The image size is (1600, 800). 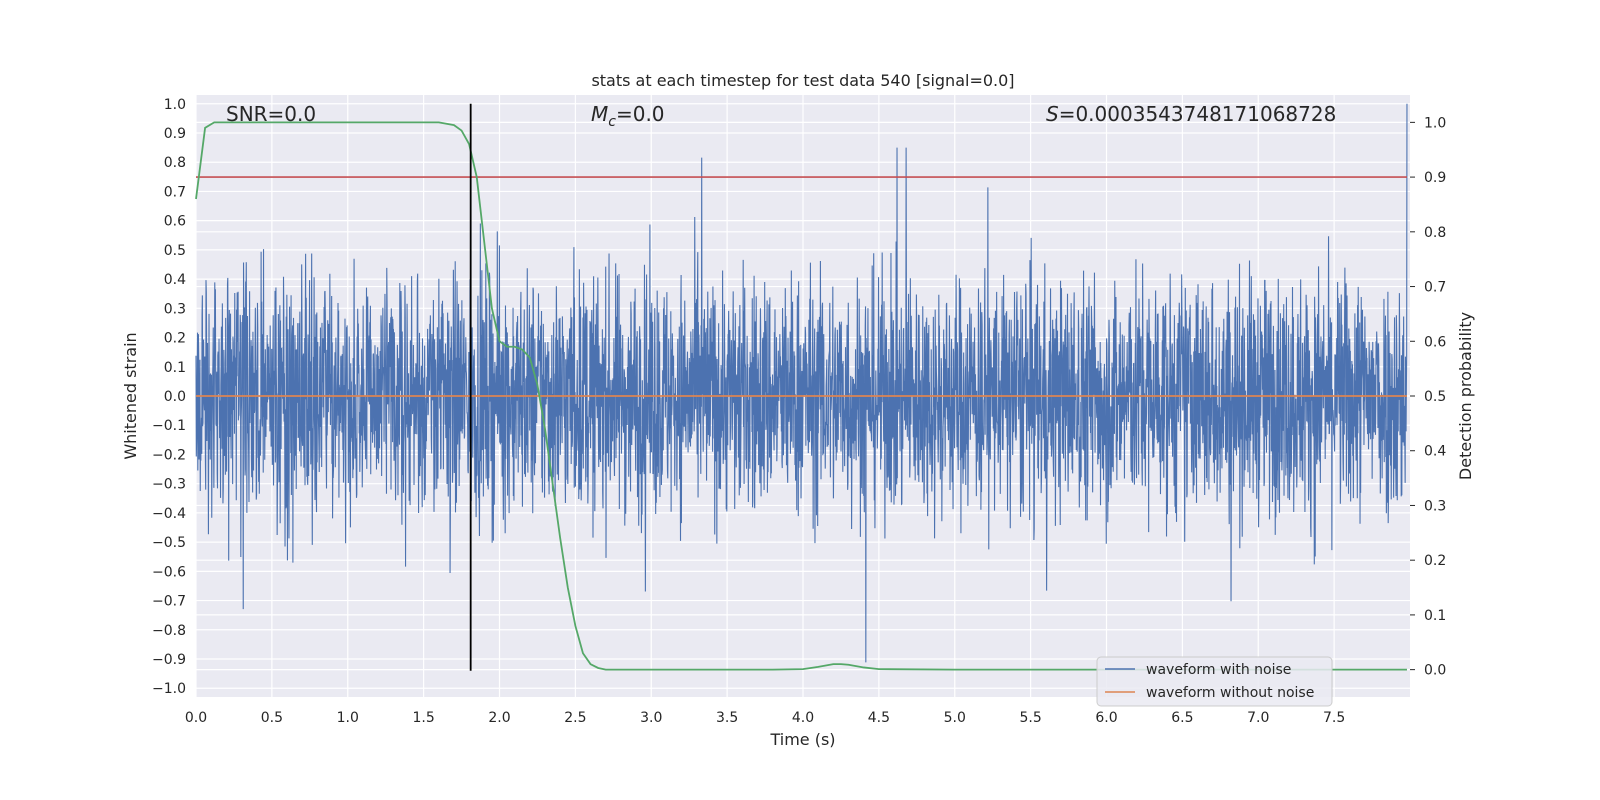 What do you see at coordinates (175, 163) in the screenshot?
I see `y-left-tick-label: 0.8` at bounding box center [175, 163].